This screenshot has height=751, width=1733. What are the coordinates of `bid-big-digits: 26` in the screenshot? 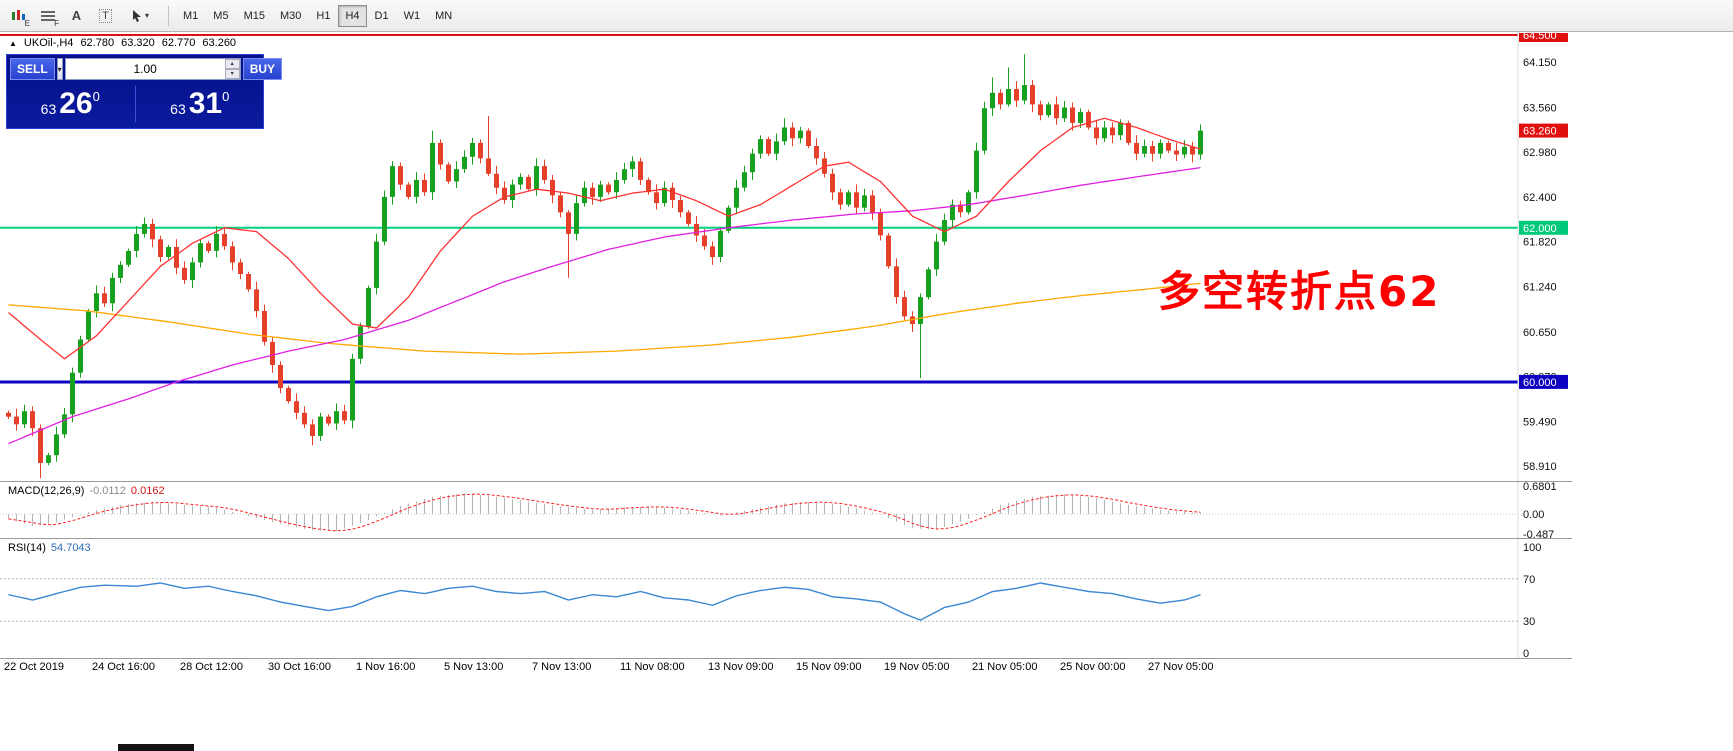 It's located at (76, 103).